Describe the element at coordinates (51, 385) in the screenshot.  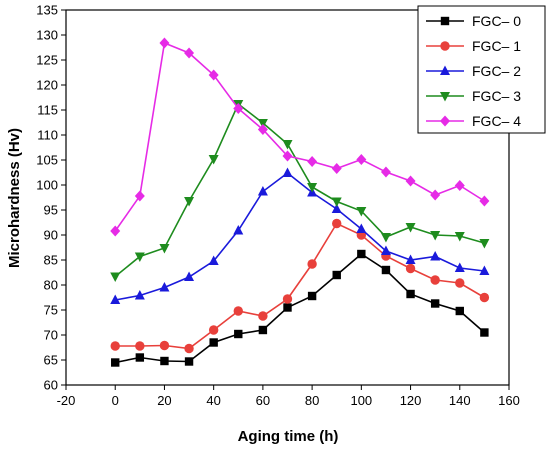
I see `y-tick-label: 60` at that location.